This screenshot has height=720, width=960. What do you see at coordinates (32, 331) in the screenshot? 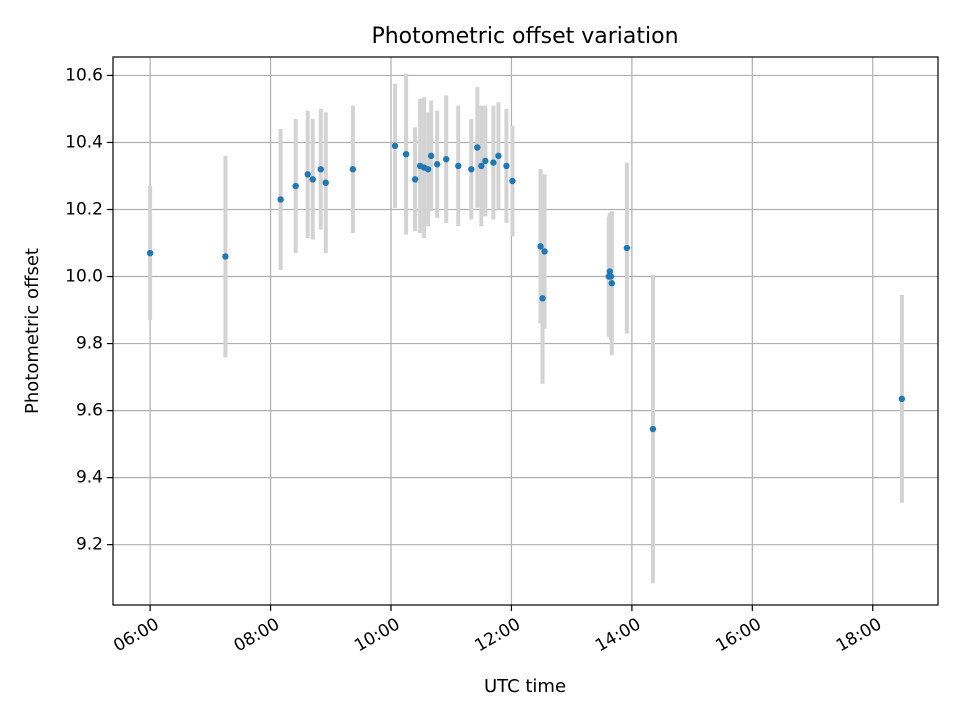
I see `y-axis-label: Photometric offset` at bounding box center [32, 331].